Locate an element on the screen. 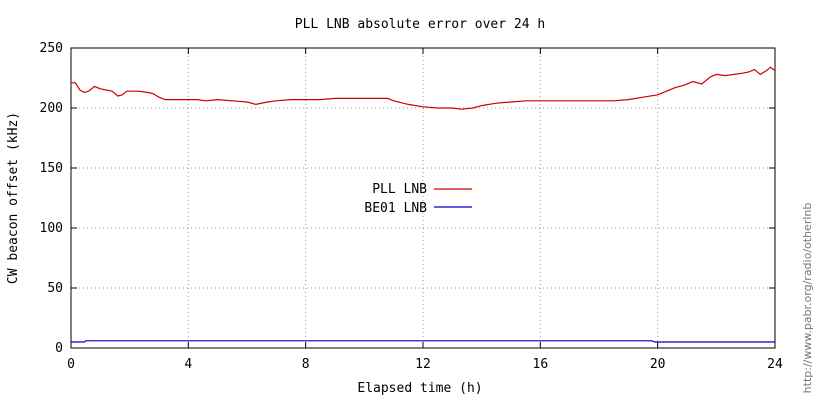 This screenshot has height=400, width=816. legend-label-be01-lnb: BE01 LNB is located at coordinates (395, 208).